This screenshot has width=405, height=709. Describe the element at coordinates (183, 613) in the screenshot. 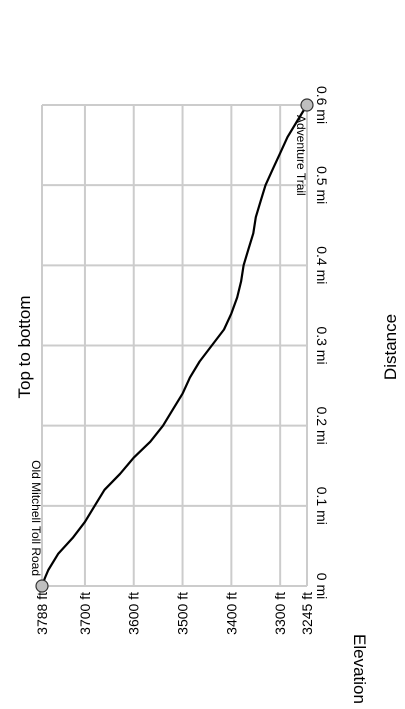

I see `y-tick-label: 3500 ft` at that location.